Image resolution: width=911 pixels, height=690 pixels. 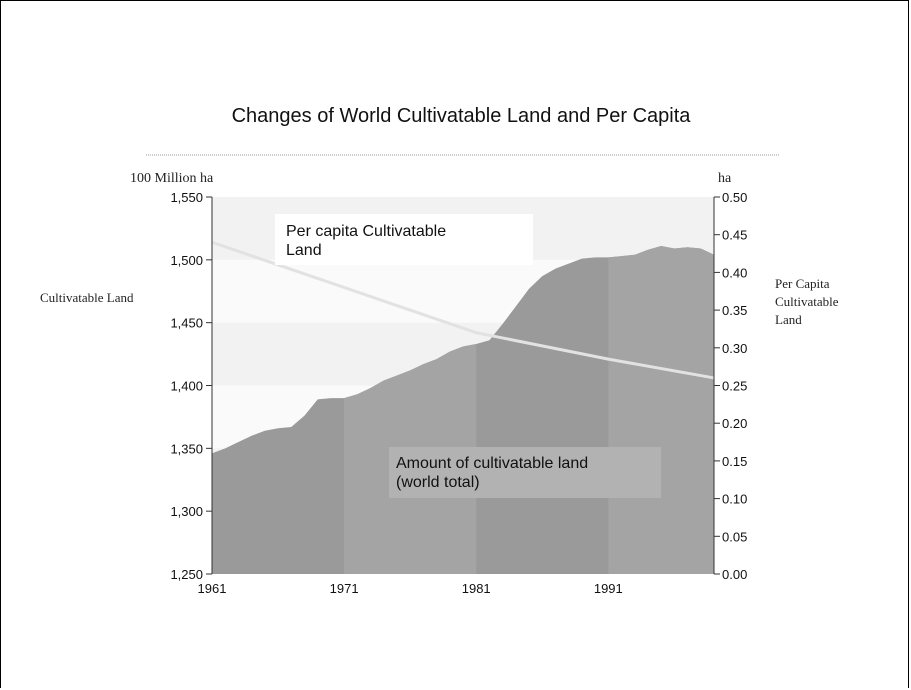 What do you see at coordinates (608, 588) in the screenshot?
I see `x-tick-label: 1991` at bounding box center [608, 588].